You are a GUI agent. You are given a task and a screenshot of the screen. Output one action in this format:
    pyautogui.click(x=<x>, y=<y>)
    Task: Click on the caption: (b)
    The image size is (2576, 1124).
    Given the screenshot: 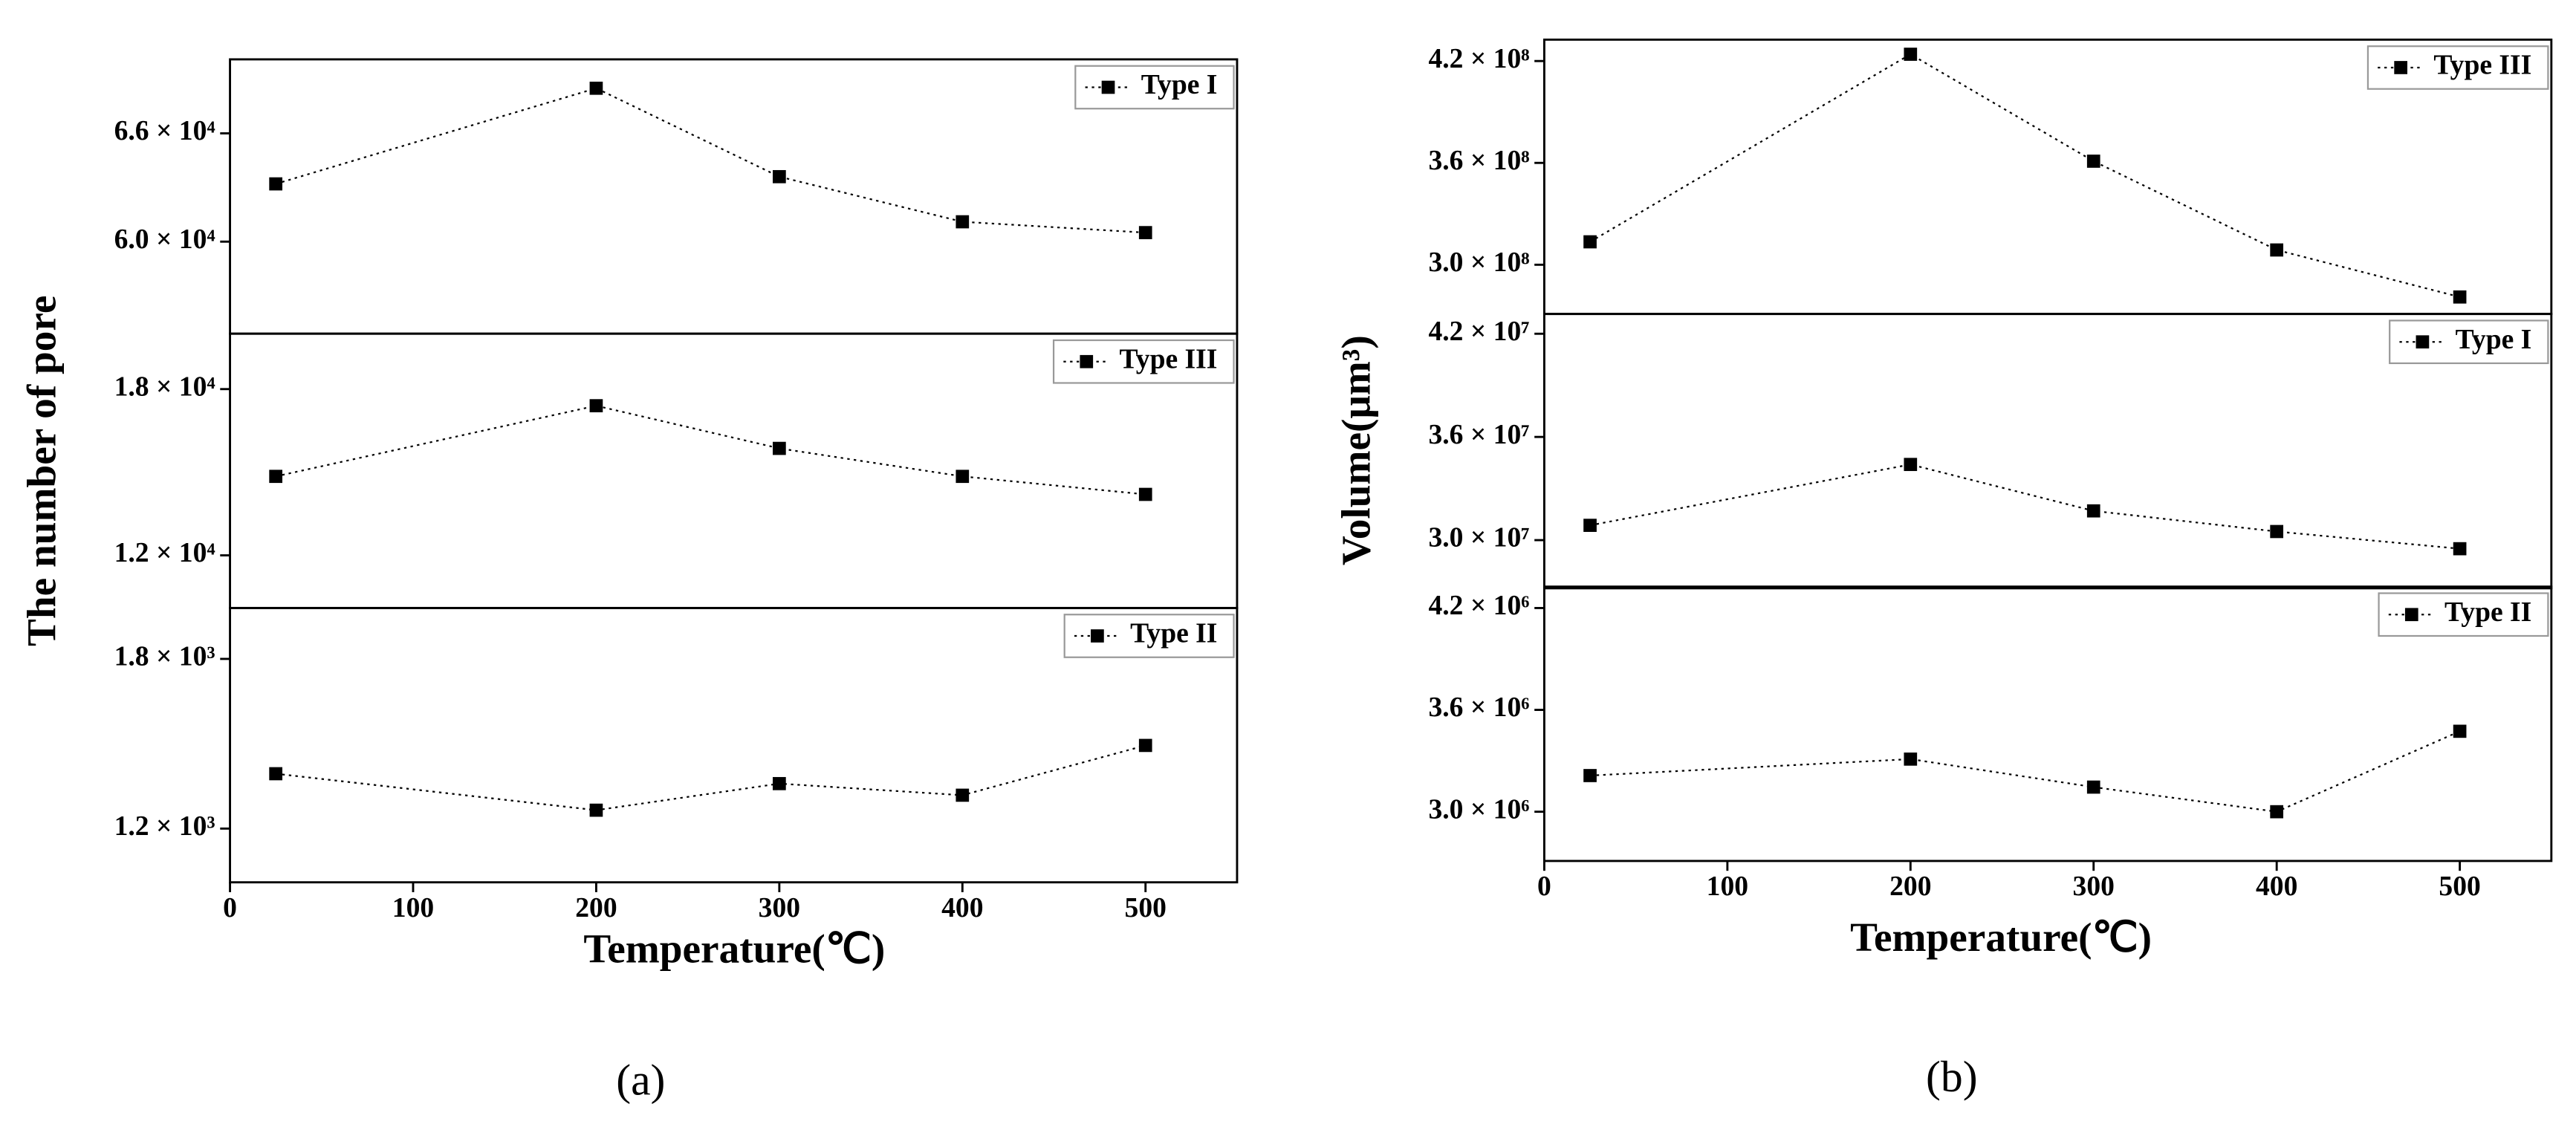 What is the action you would take?
    pyautogui.click(x=1952, y=1076)
    